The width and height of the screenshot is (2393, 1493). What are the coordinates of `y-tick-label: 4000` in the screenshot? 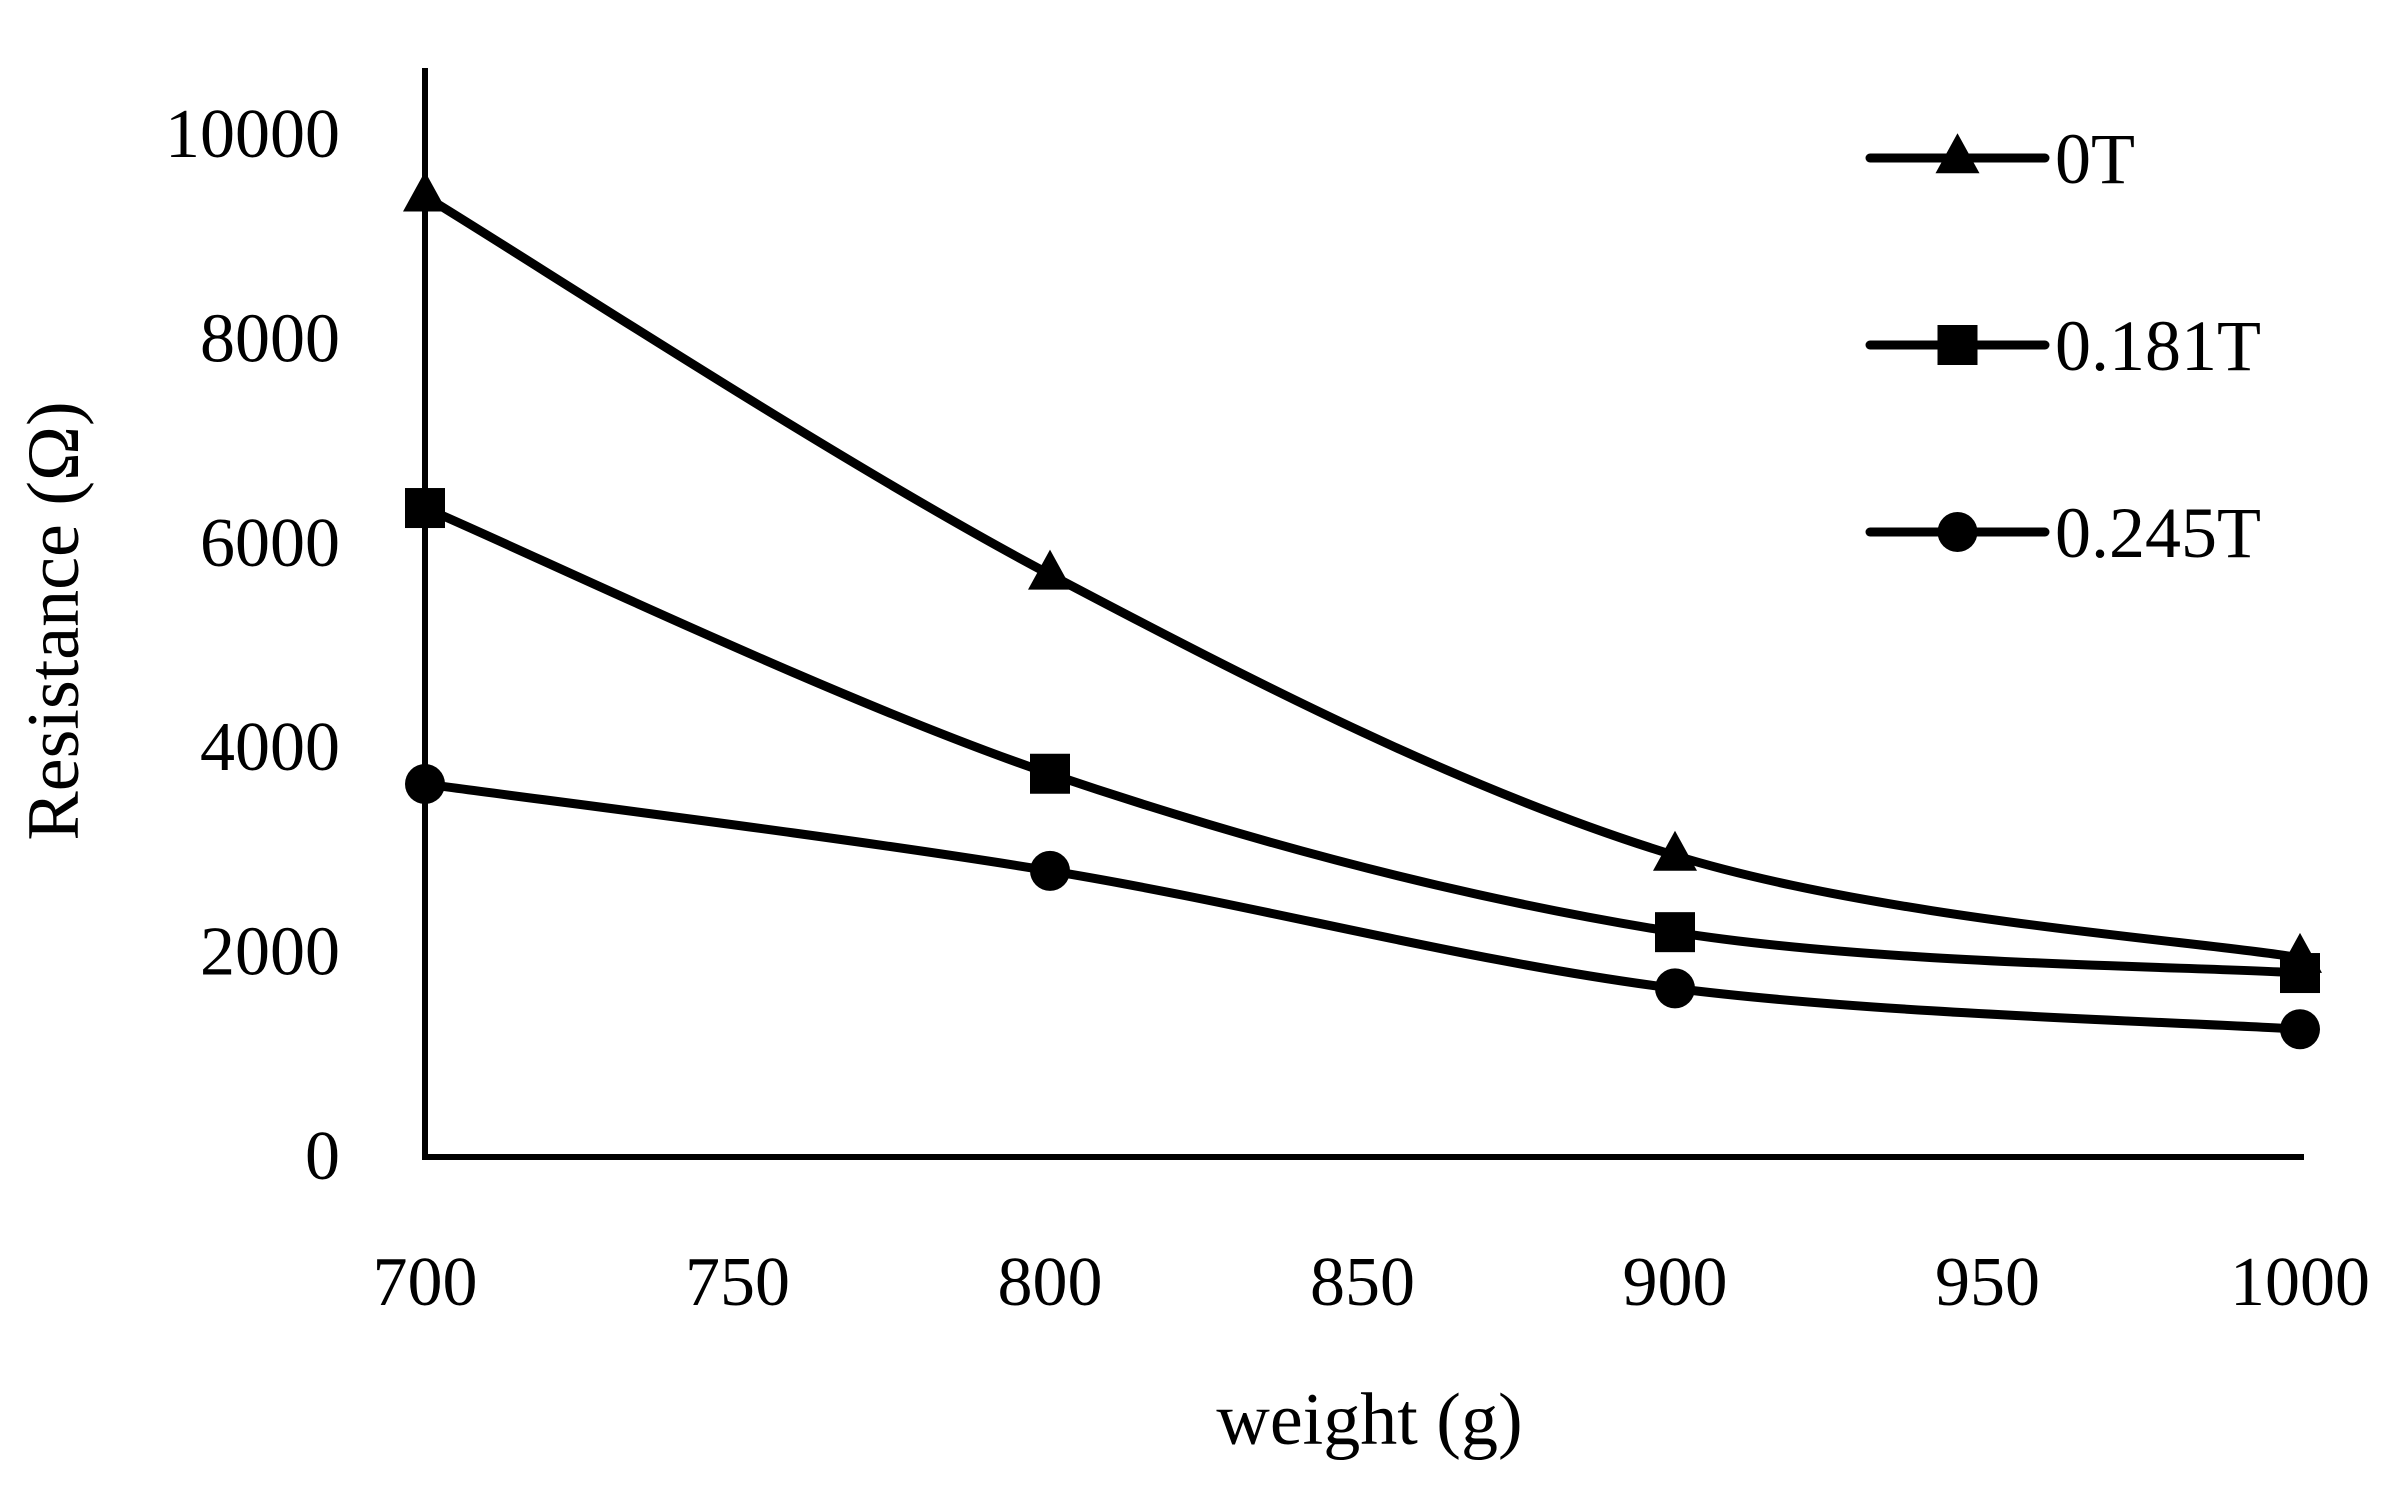 It's located at (270, 747).